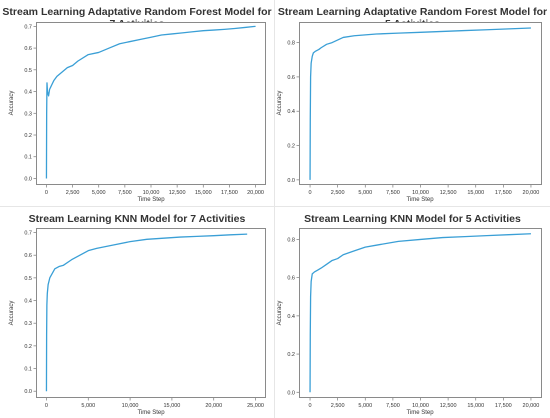 This screenshot has height=418, width=550. What do you see at coordinates (255, 406) in the screenshot?
I see `x-tick-label: 25,000` at bounding box center [255, 406].